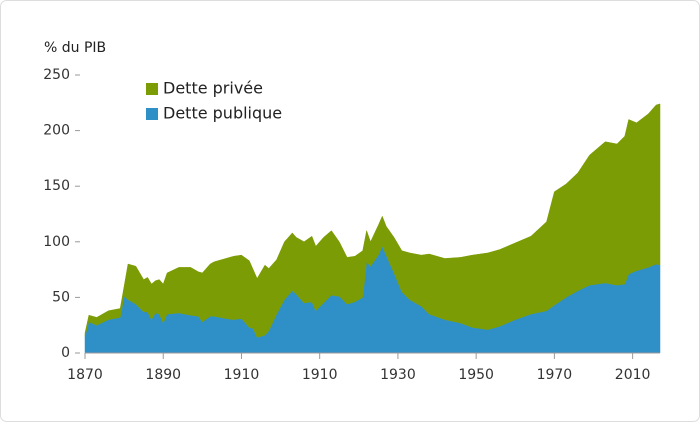 This screenshot has height=422, width=700. I want to click on y-tick-label: 100, so click(56, 242).